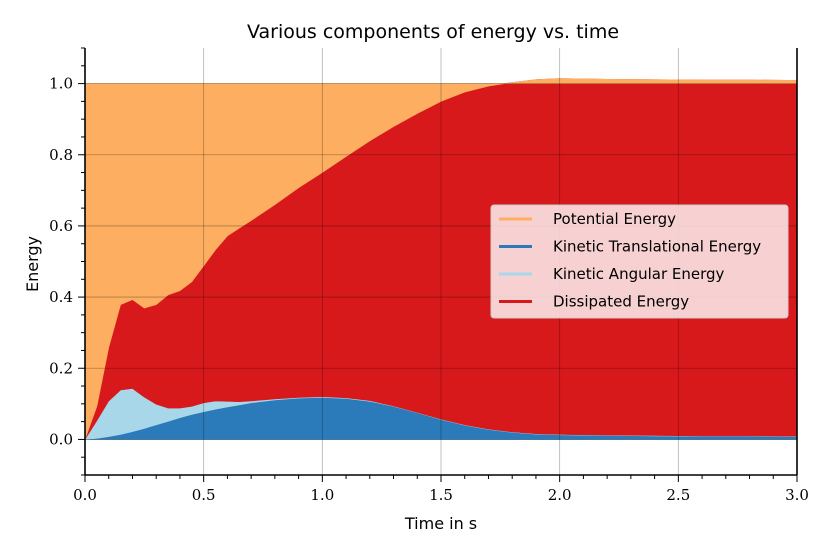 Image resolution: width=830 pixels, height=554 pixels. Describe the element at coordinates (204, 495) in the screenshot. I see `x-tick-label: 0.5` at that location.